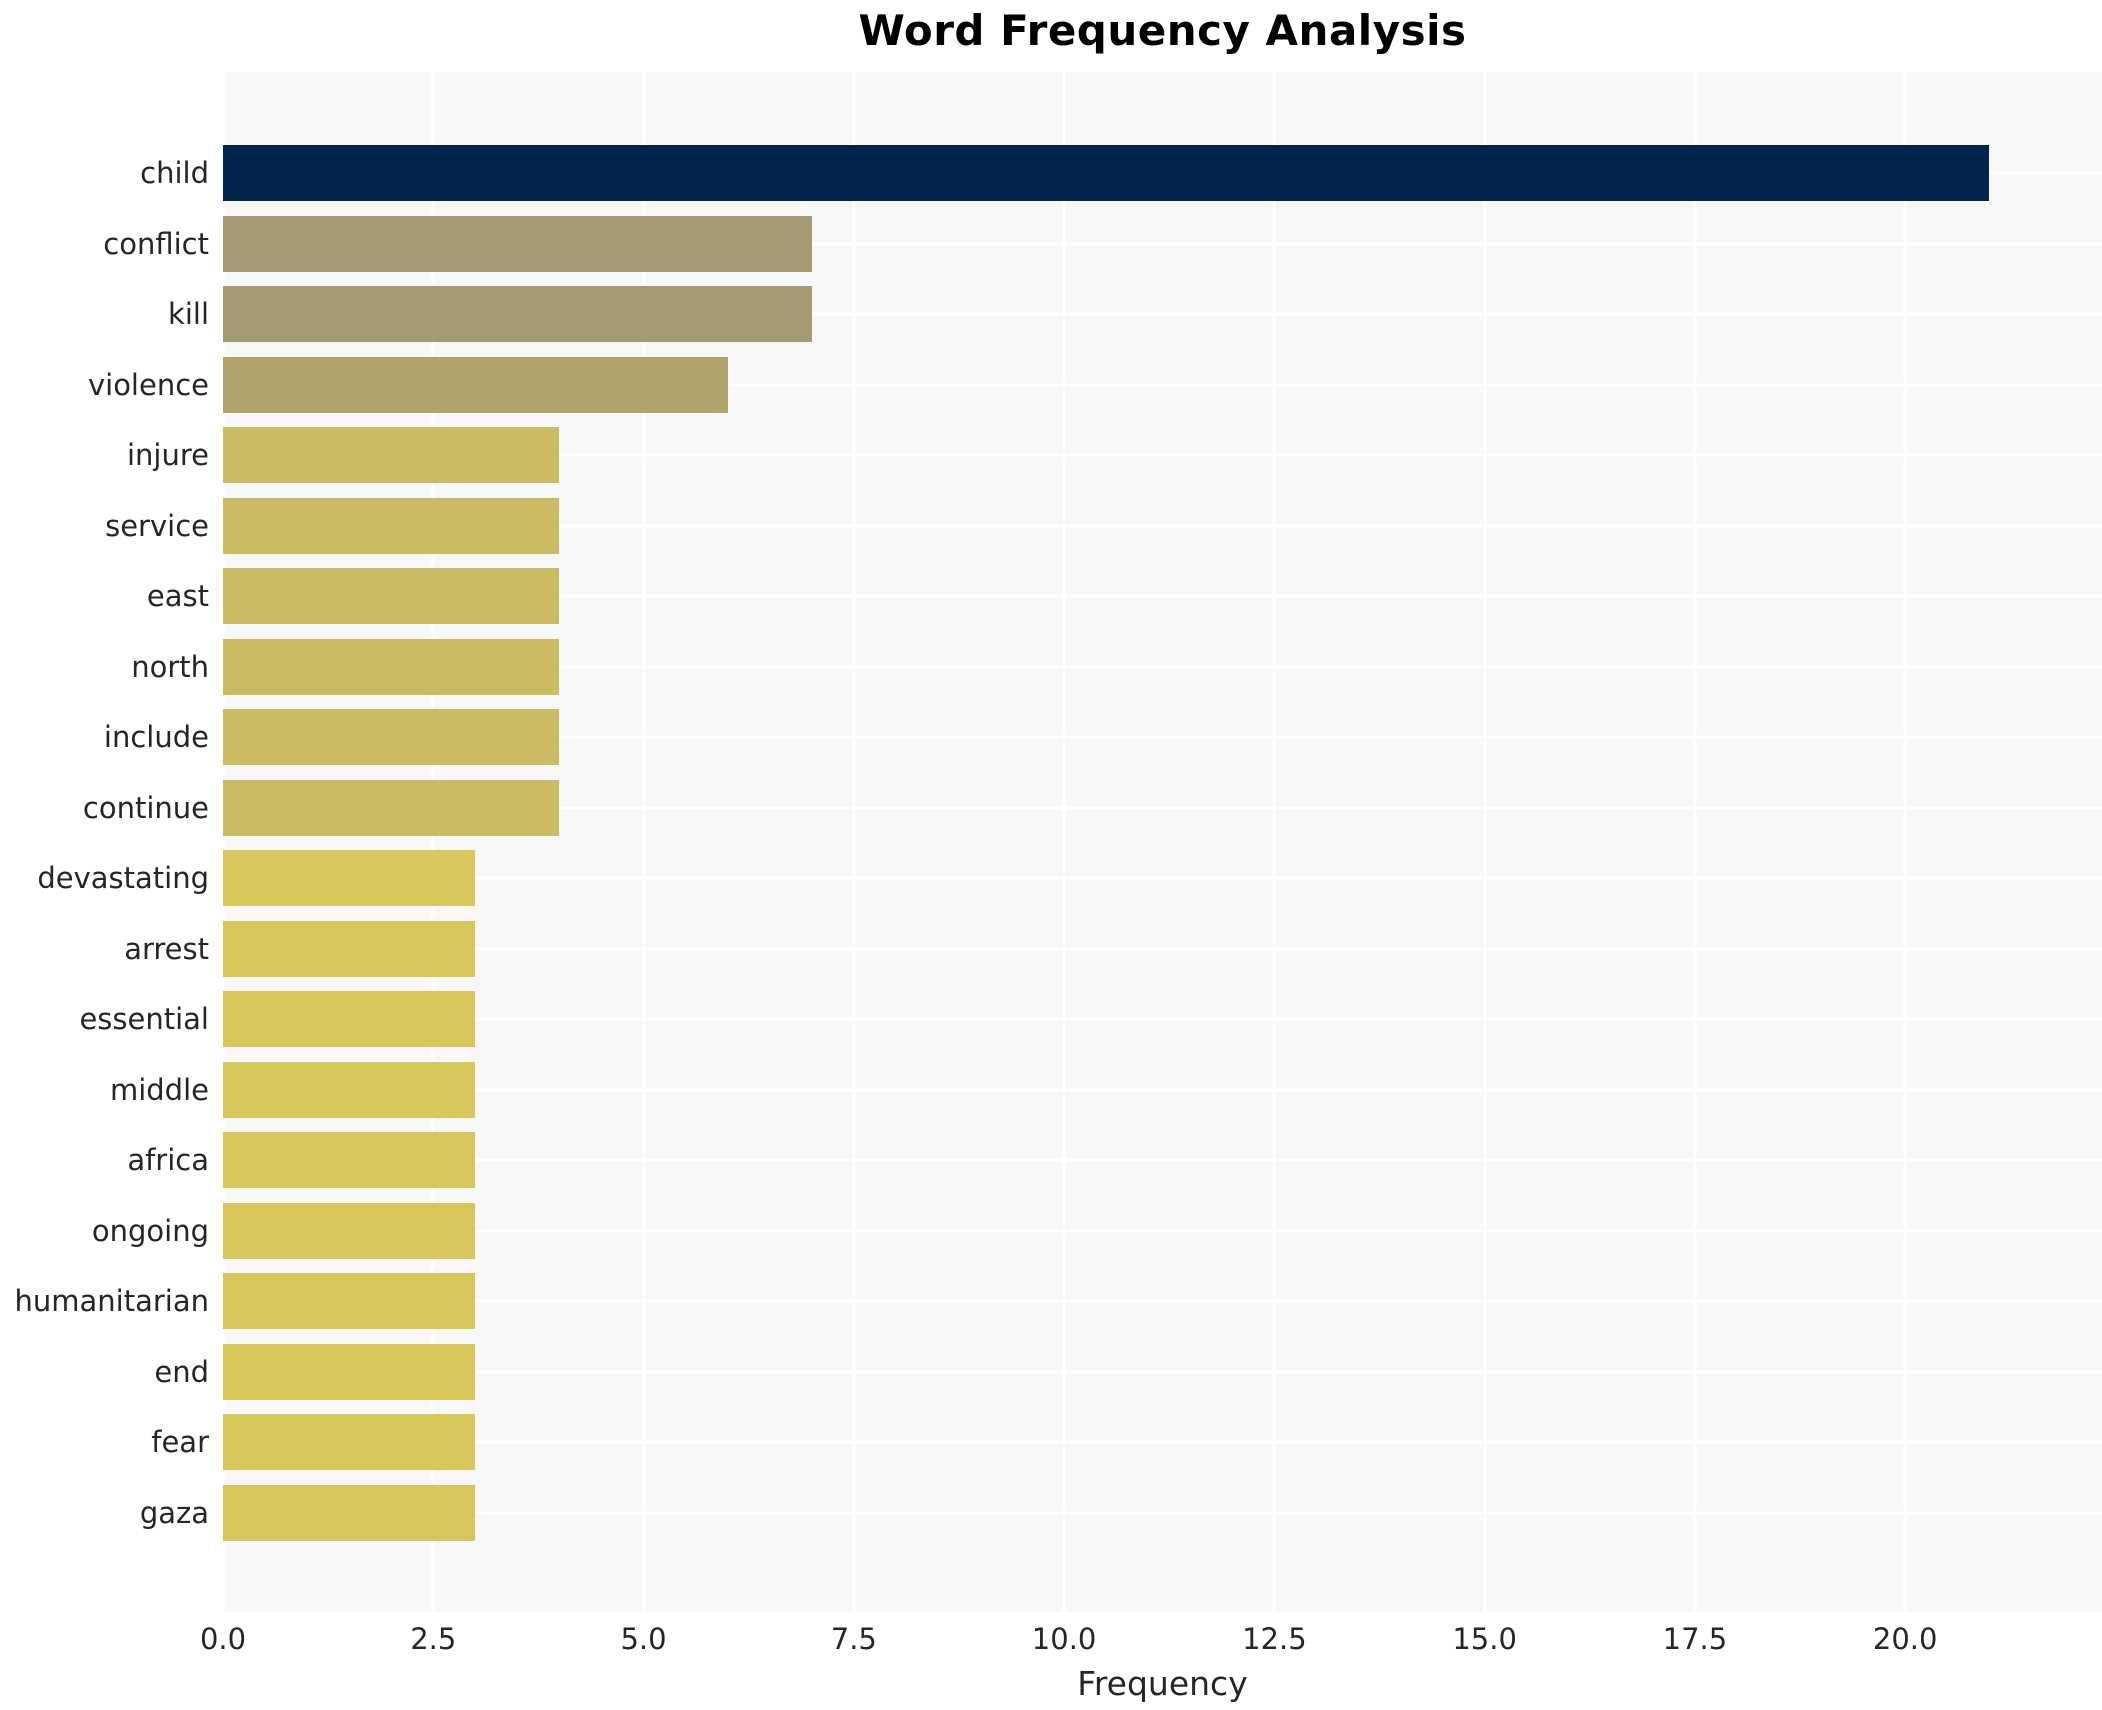 The width and height of the screenshot is (2102, 1710). I want to click on bar-row: devastating, so click(1069, 878).